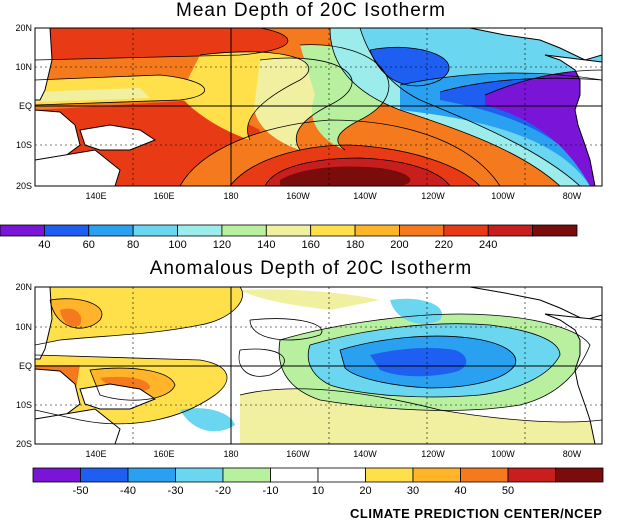  Describe the element at coordinates (25, 106) in the screenshot. I see `mean-lat-label: EQ` at that location.